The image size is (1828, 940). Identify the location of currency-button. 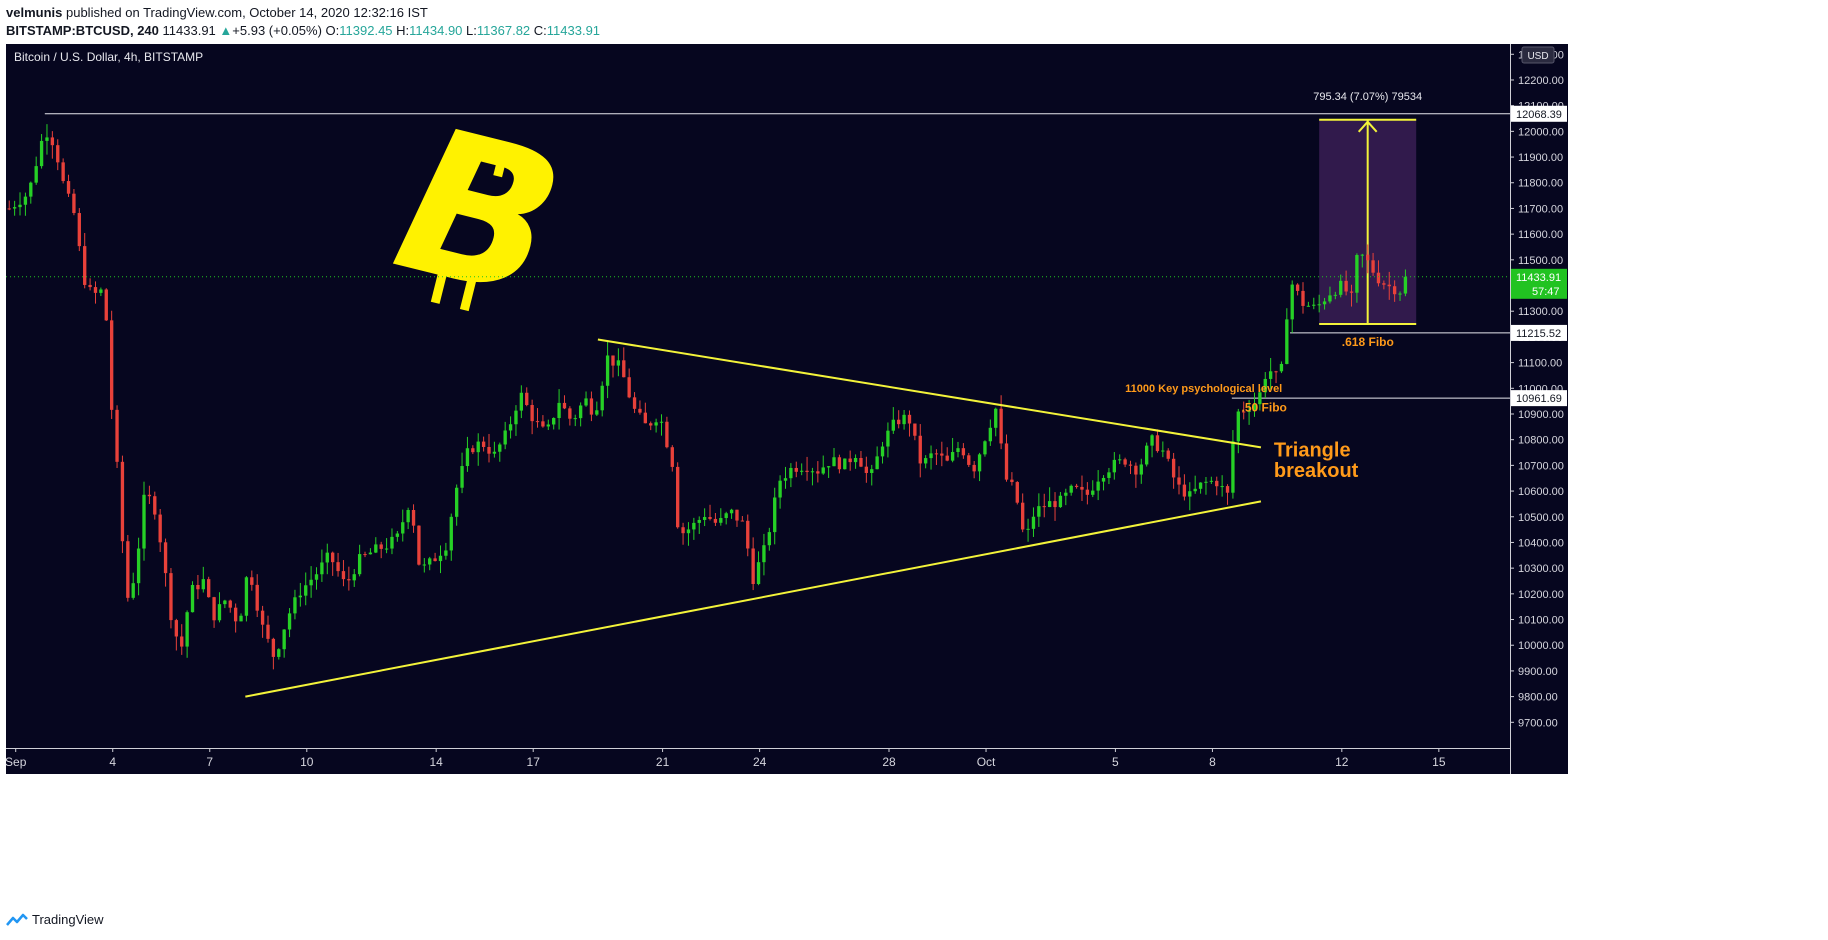
(1538, 55).